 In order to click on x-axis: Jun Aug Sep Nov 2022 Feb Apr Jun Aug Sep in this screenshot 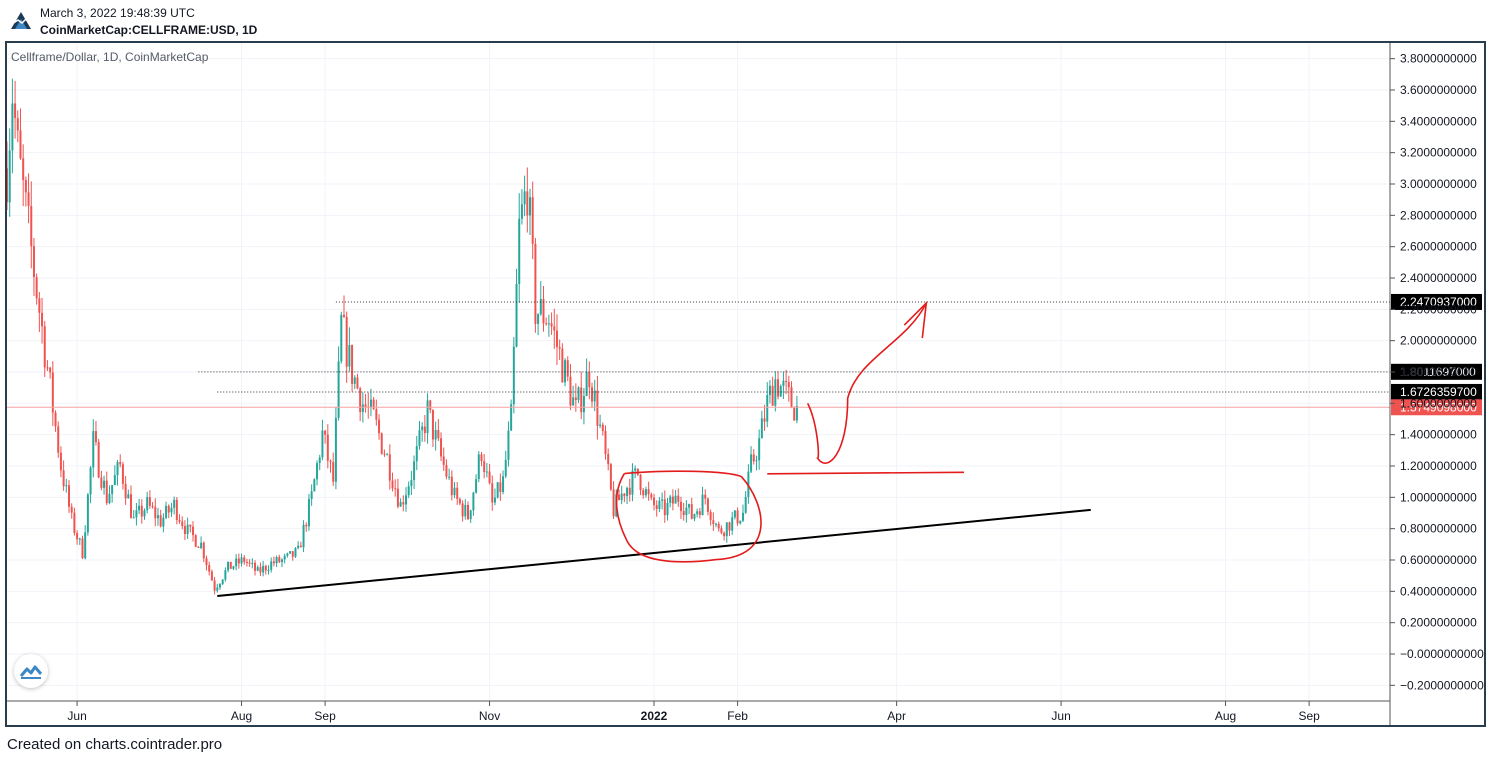, I will do `click(698, 711)`.